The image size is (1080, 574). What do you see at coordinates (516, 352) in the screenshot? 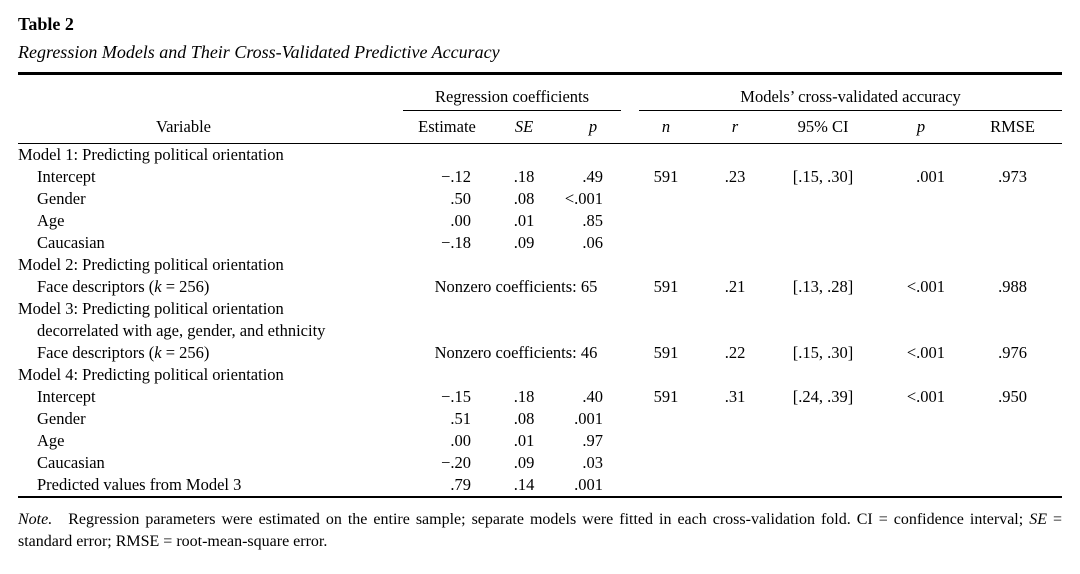
I see `cell-nonzero-coefficients: Nonzero coefficients: 46` at bounding box center [516, 352].